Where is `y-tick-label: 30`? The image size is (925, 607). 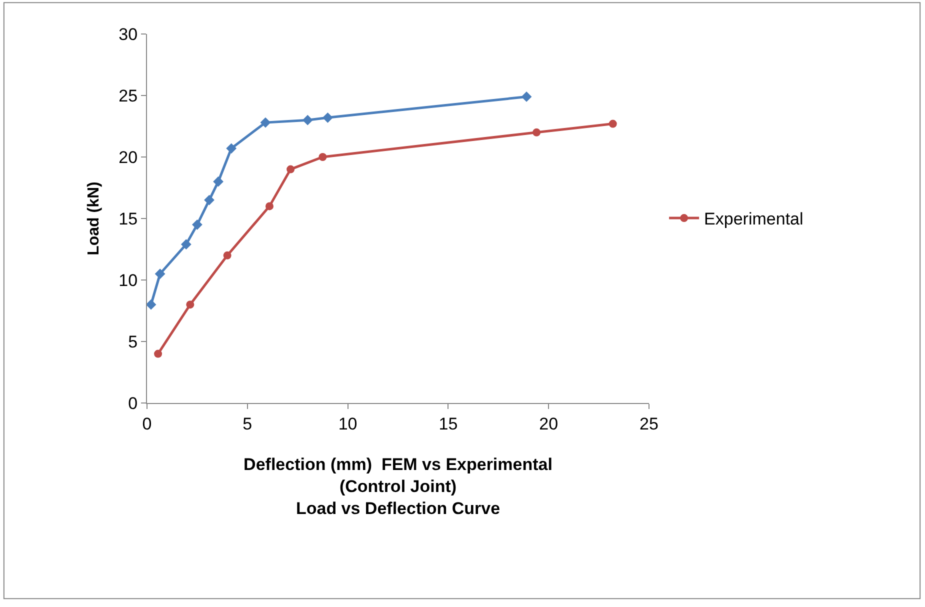
y-tick-label: 30 is located at coordinates (128, 34).